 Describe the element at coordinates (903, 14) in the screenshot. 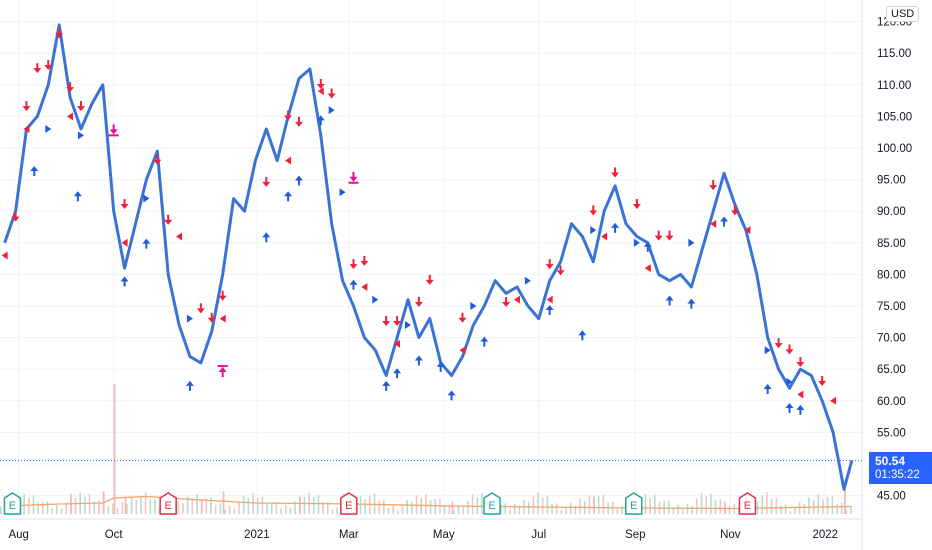

I see `currency-label: USD` at that location.